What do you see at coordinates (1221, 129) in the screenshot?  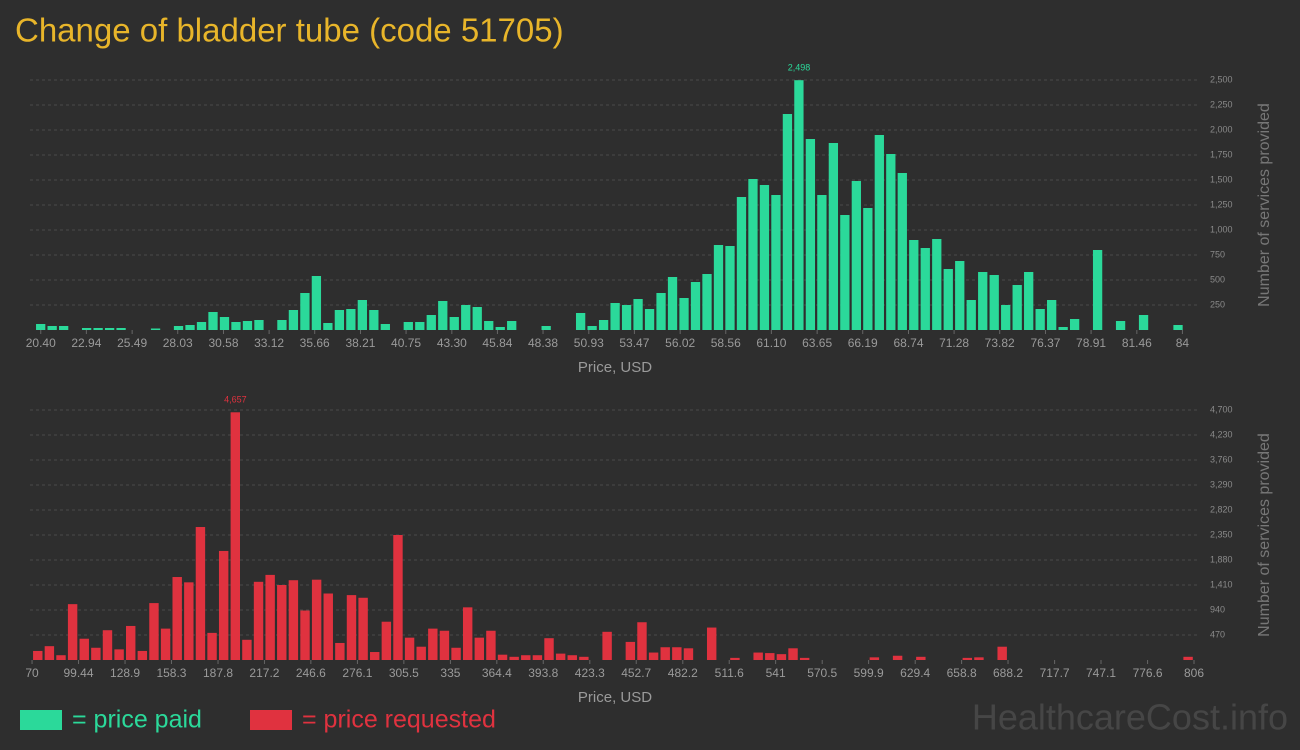 I see `y-tick-label: 2,000` at bounding box center [1221, 129].